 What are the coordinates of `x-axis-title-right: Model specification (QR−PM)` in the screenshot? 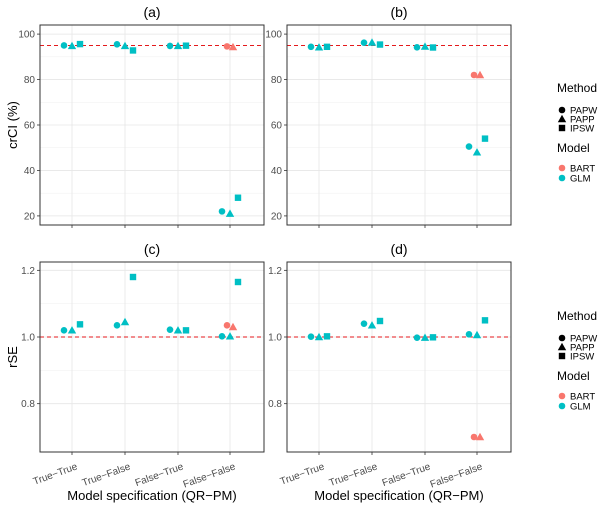 It's located at (398, 495).